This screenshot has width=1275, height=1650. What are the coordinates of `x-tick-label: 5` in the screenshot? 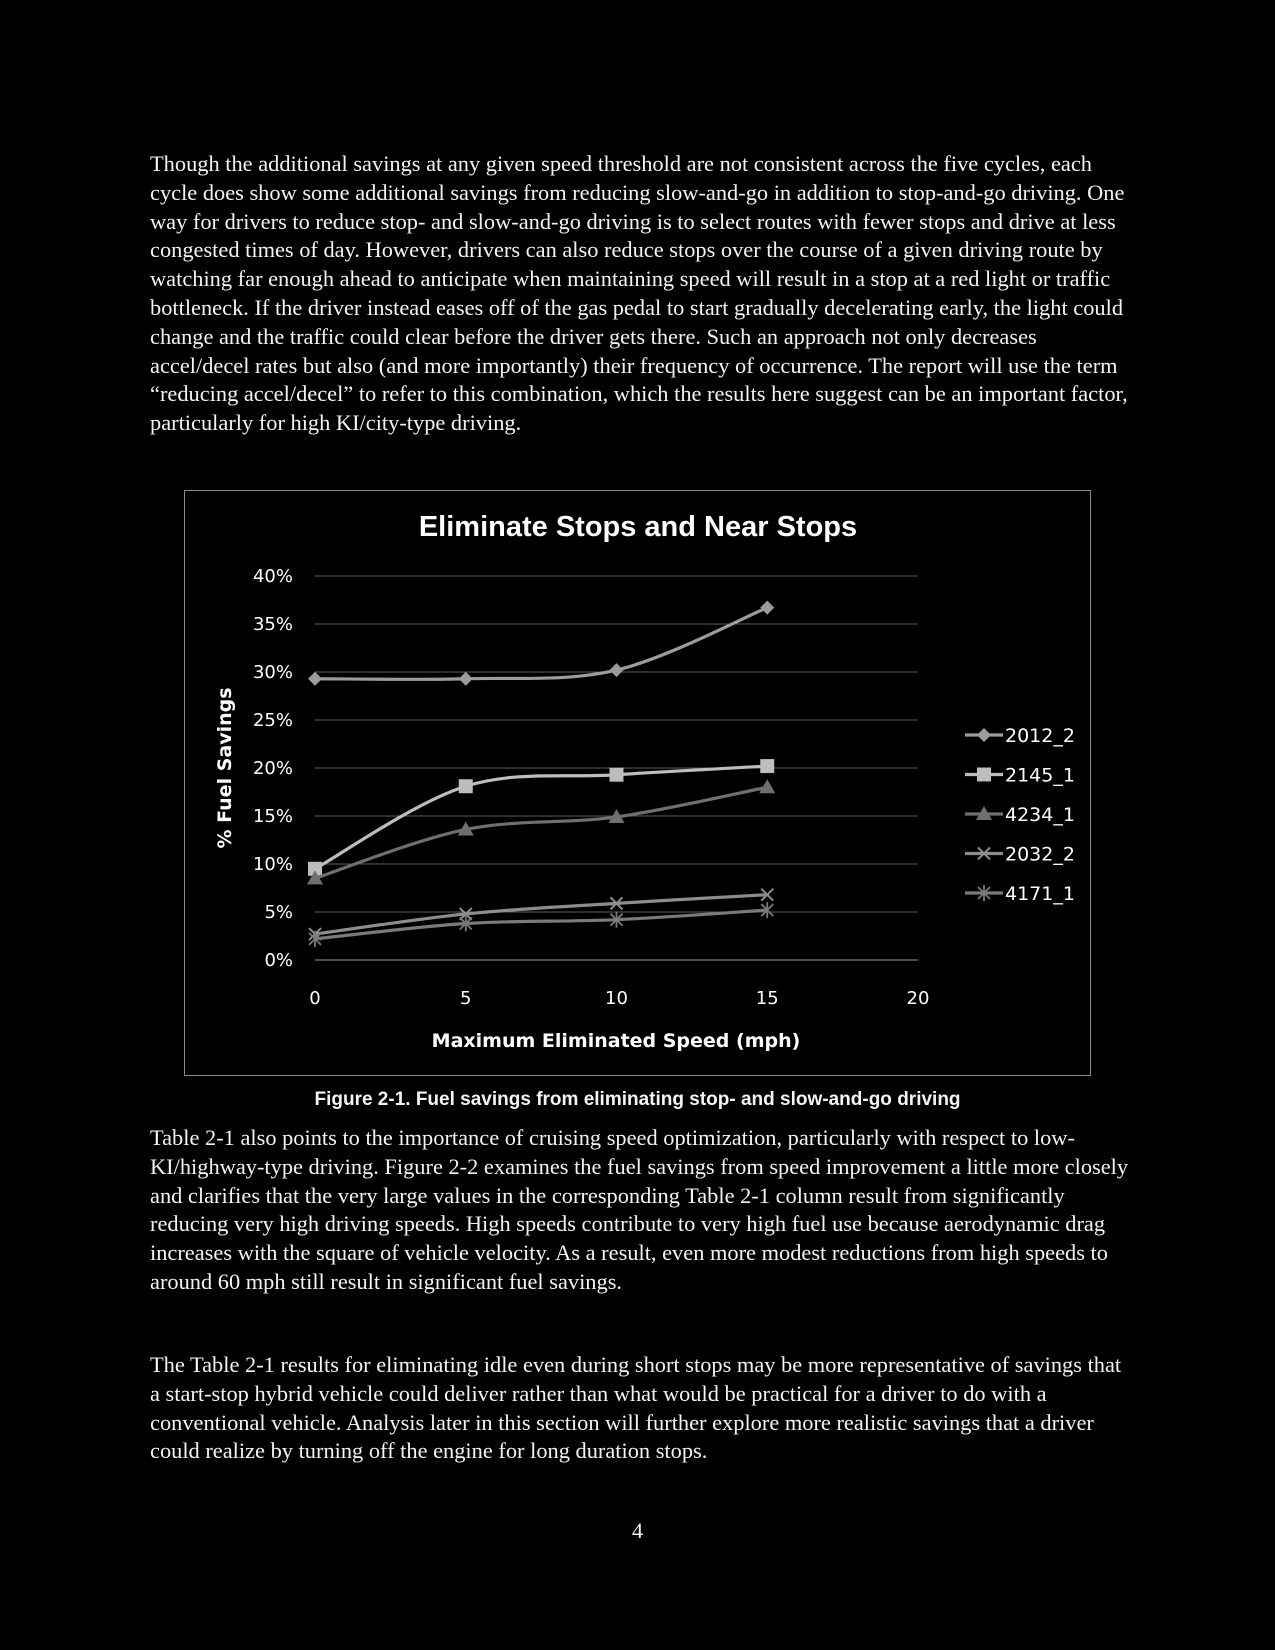 It's located at (465, 998).